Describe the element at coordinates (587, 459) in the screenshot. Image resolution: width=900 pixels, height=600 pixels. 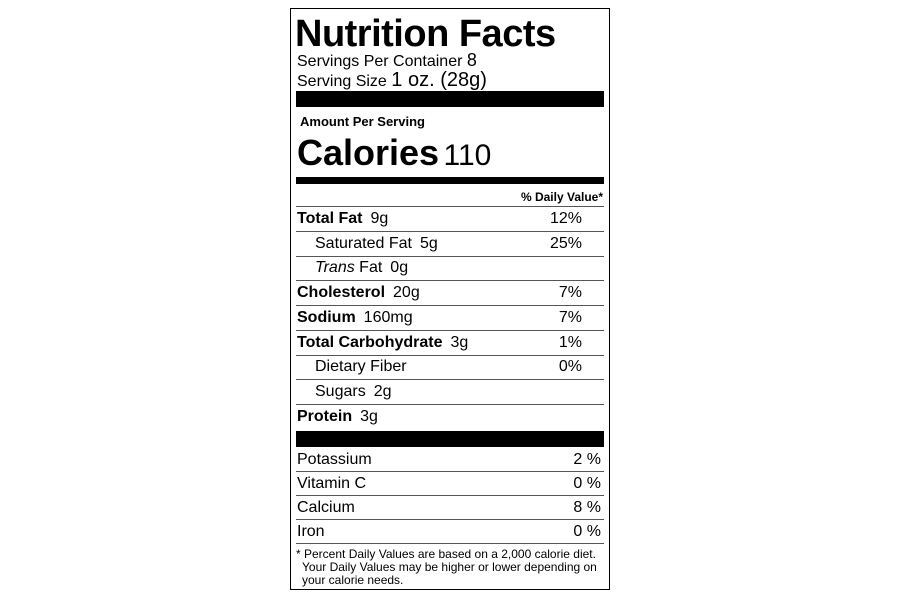
I see `vitamin-dv: 2 %` at that location.